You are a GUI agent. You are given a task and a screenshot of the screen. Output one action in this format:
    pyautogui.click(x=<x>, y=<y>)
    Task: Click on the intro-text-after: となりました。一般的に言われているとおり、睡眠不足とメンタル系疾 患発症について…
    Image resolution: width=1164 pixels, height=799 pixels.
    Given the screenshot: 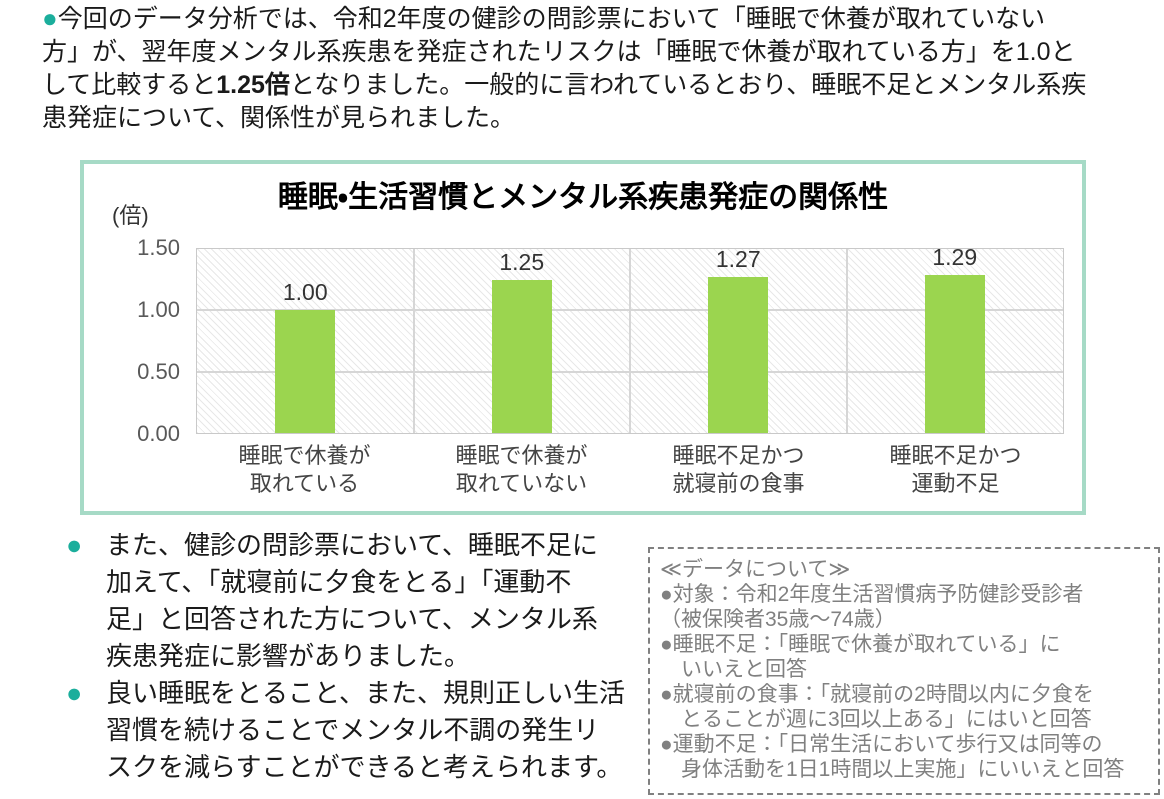 What is the action you would take?
    pyautogui.click(x=564, y=101)
    